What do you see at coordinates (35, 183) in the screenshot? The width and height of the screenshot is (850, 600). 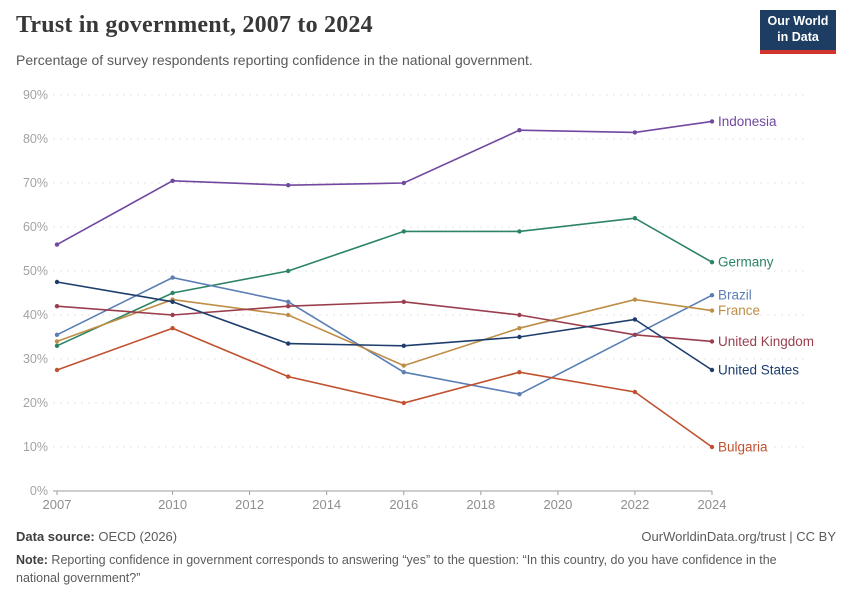 I see `y-tick-label: 70%` at bounding box center [35, 183].